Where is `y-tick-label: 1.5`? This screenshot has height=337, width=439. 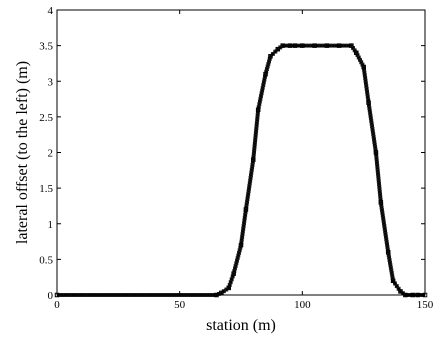
y-tick-label: 1.5 is located at coordinates (46, 189).